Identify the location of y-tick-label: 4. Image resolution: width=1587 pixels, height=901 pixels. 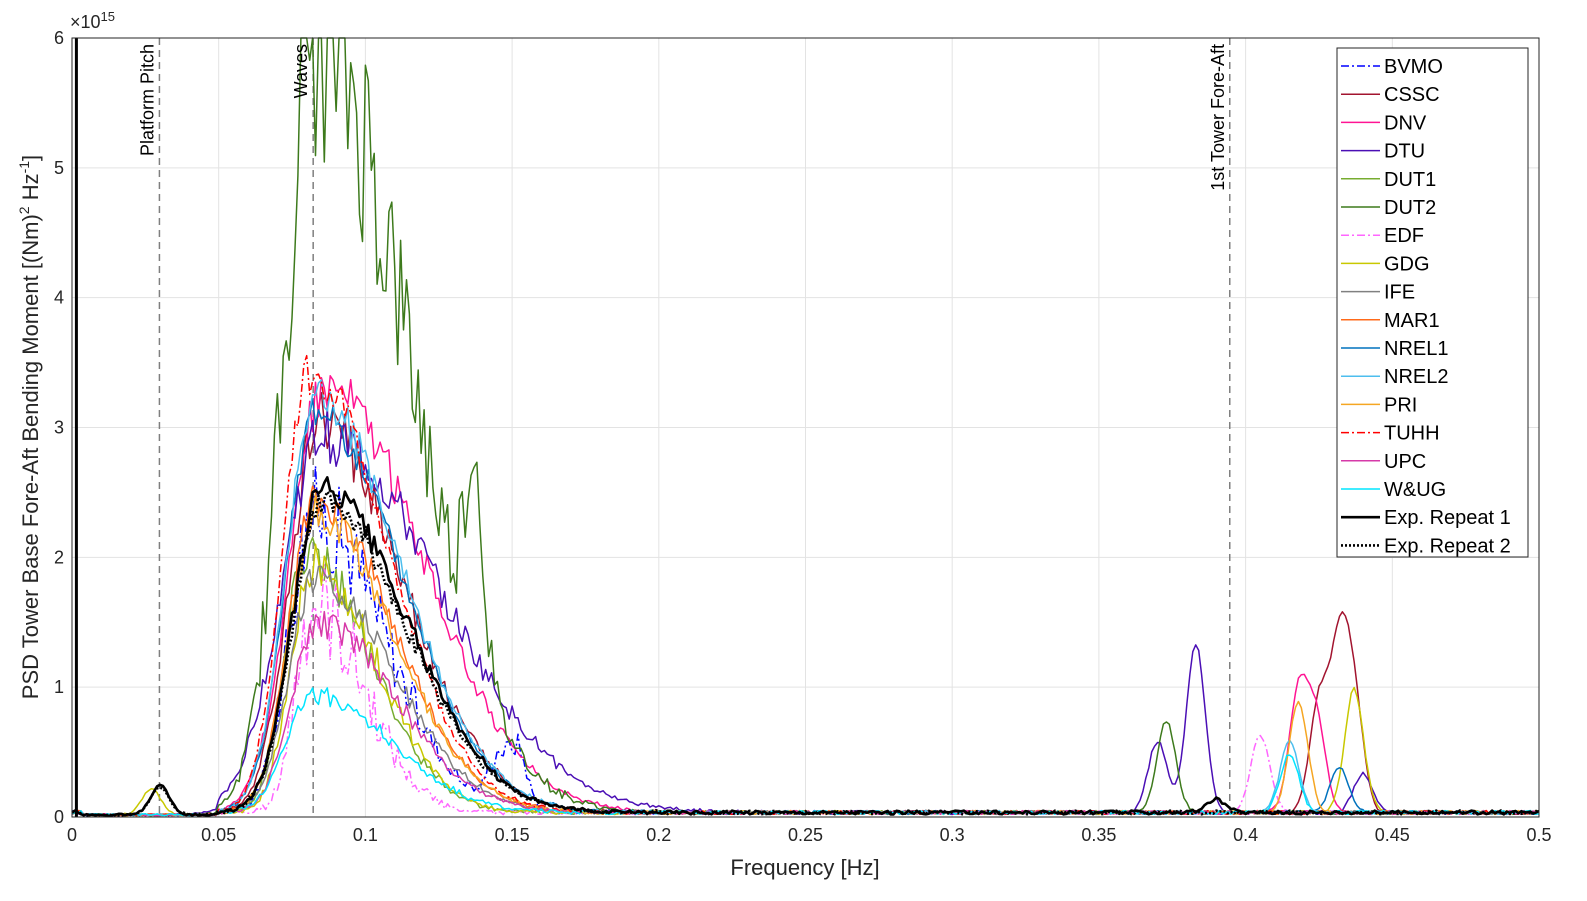
(59, 298).